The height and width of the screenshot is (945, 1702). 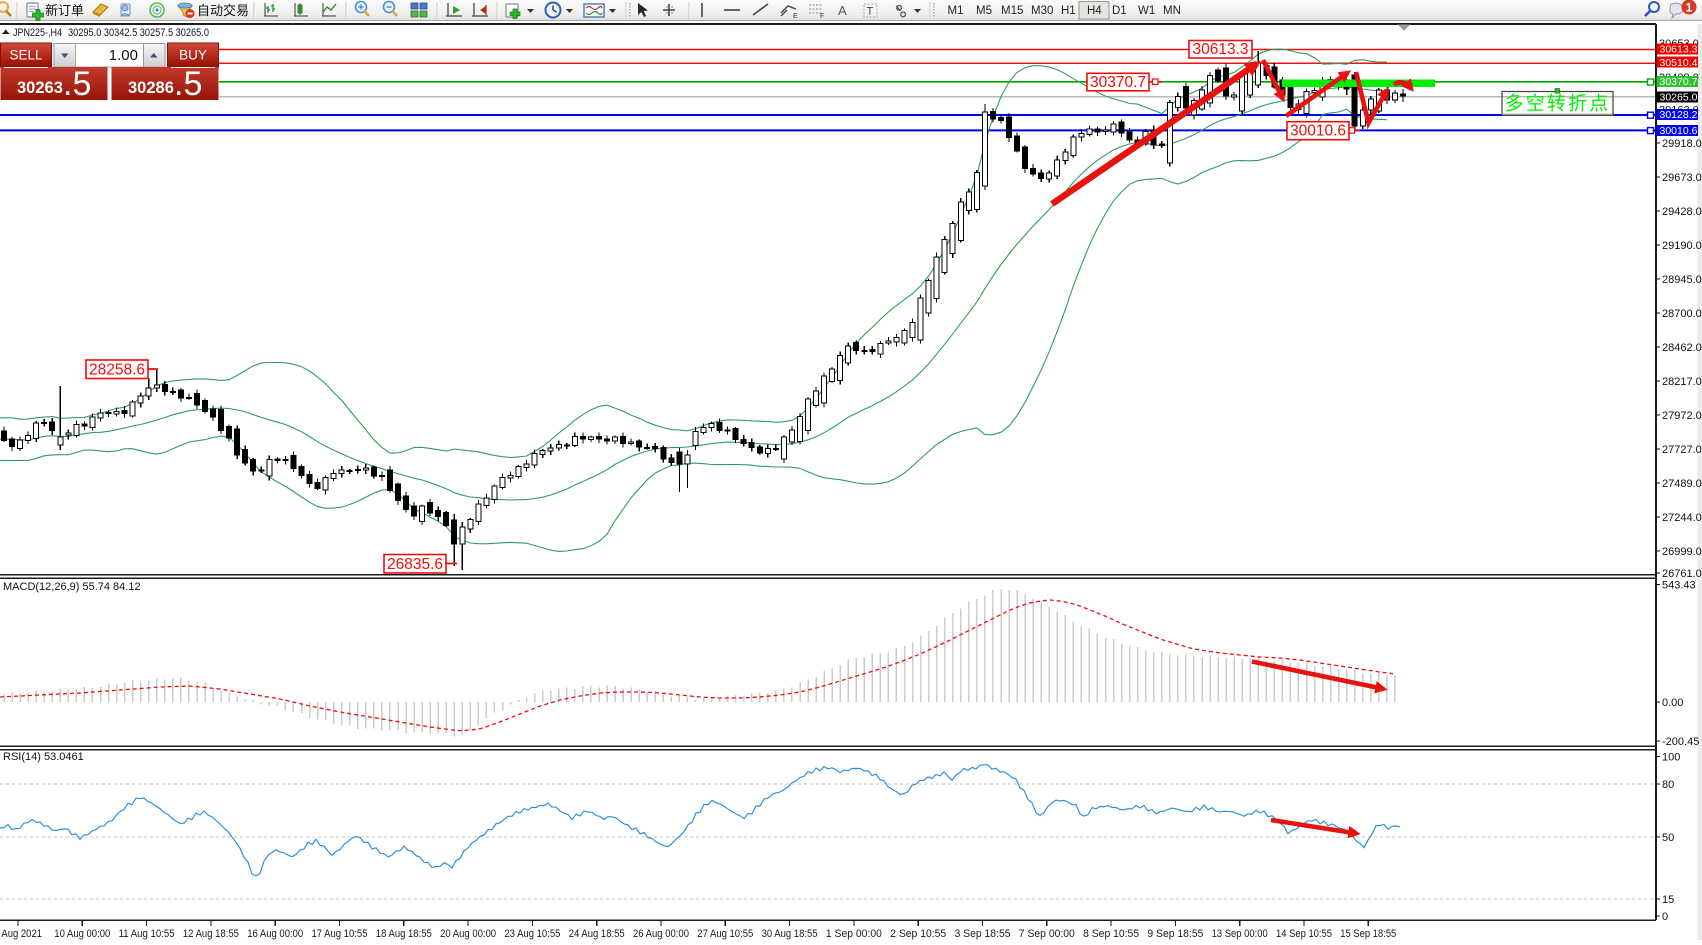 I want to click on svg-text: 7 Sep 00:00, so click(x=1047, y=934).